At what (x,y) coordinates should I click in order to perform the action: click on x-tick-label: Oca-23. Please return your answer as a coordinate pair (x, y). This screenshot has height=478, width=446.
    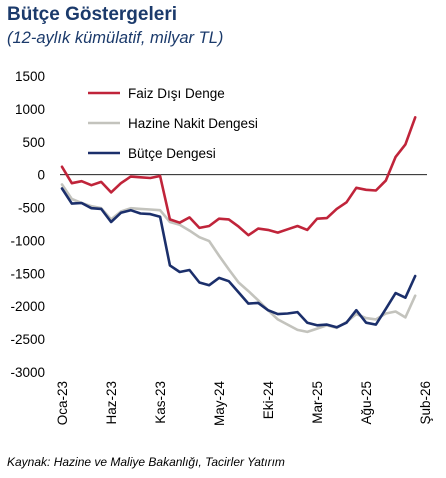
    Looking at the image, I should click on (62, 403).